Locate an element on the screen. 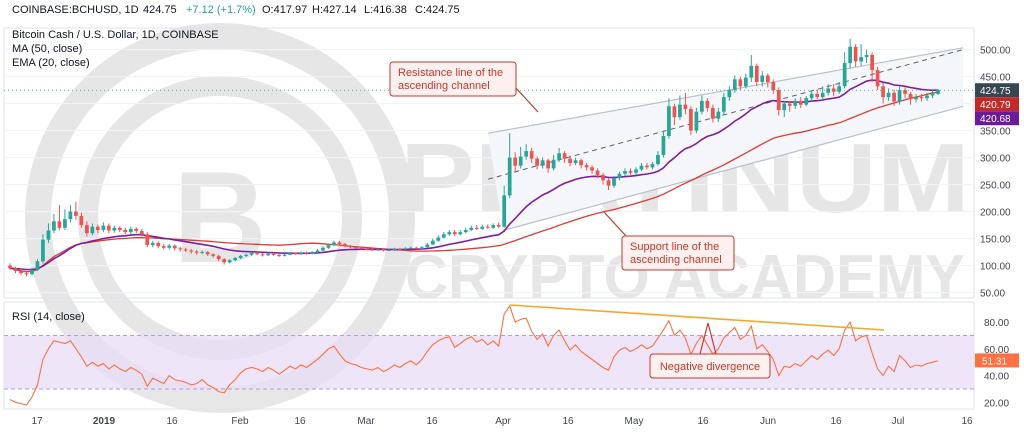  watermark-logo-letter: B is located at coordinates (220, 217).